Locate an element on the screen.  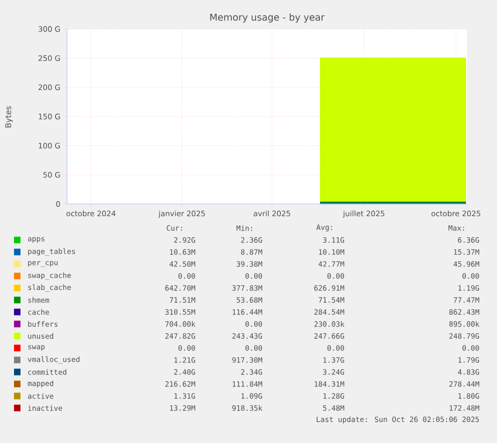
chart-title: Memory usage - by year is located at coordinates (267, 18).